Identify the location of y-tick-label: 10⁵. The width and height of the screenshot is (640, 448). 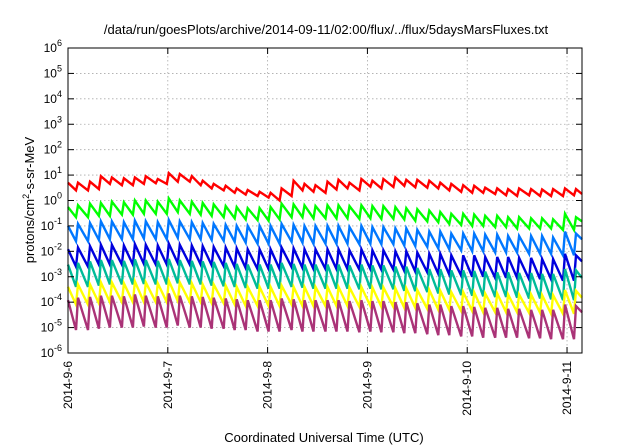
(53, 71).